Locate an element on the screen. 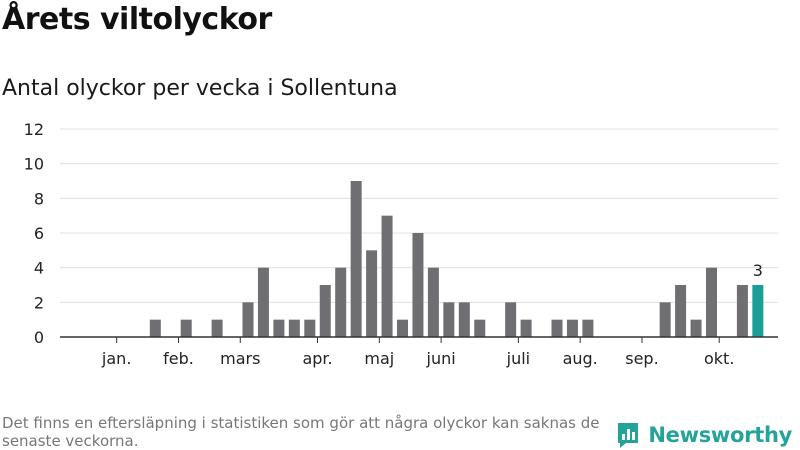 This screenshot has width=800, height=450. x-tick-label: feb. is located at coordinates (178, 358).